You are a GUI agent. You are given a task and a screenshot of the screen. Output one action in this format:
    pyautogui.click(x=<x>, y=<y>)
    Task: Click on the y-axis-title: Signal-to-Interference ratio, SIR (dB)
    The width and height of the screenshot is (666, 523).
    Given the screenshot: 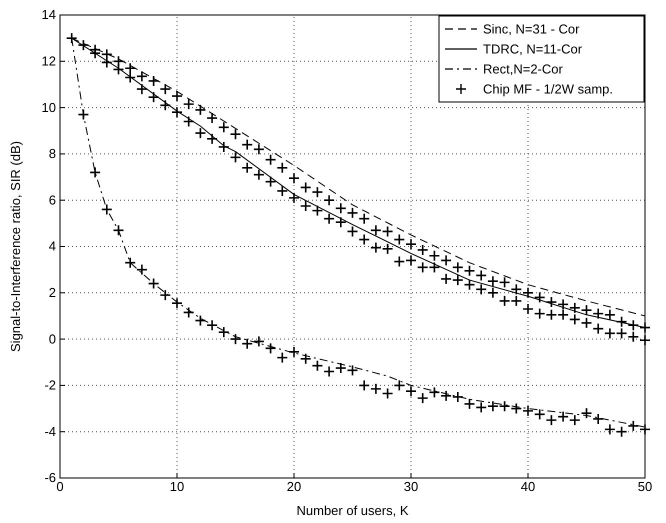 What is the action you would take?
    pyautogui.click(x=15, y=246)
    